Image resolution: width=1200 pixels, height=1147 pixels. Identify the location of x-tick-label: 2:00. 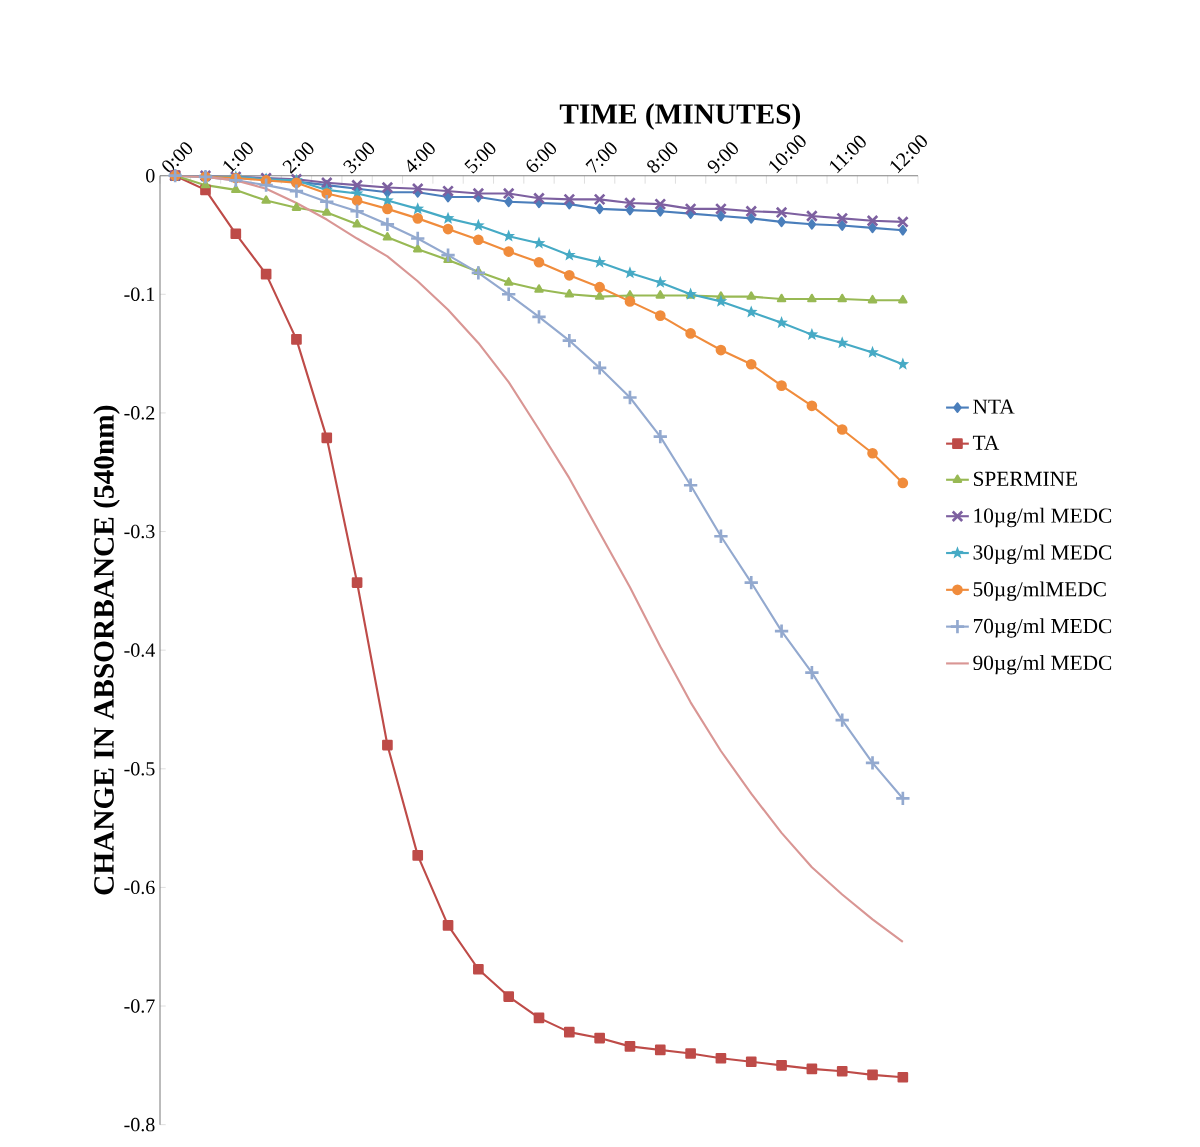
(298, 158).